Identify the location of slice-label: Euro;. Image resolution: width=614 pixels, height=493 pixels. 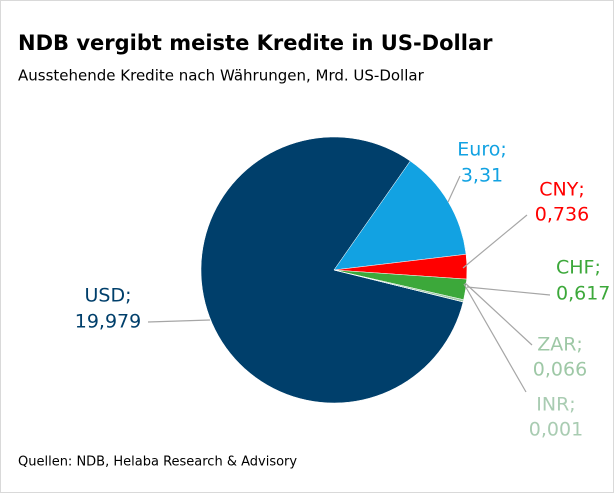
(481, 150).